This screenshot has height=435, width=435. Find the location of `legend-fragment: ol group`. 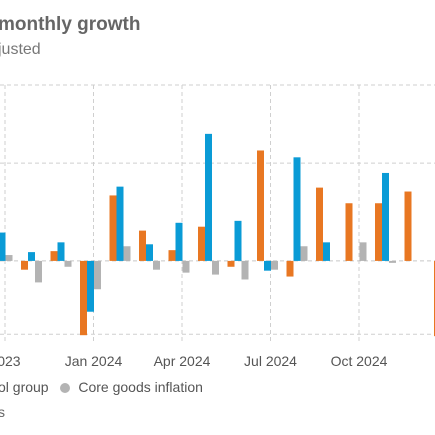

legend-fragment: ol group is located at coordinates (24, 387).